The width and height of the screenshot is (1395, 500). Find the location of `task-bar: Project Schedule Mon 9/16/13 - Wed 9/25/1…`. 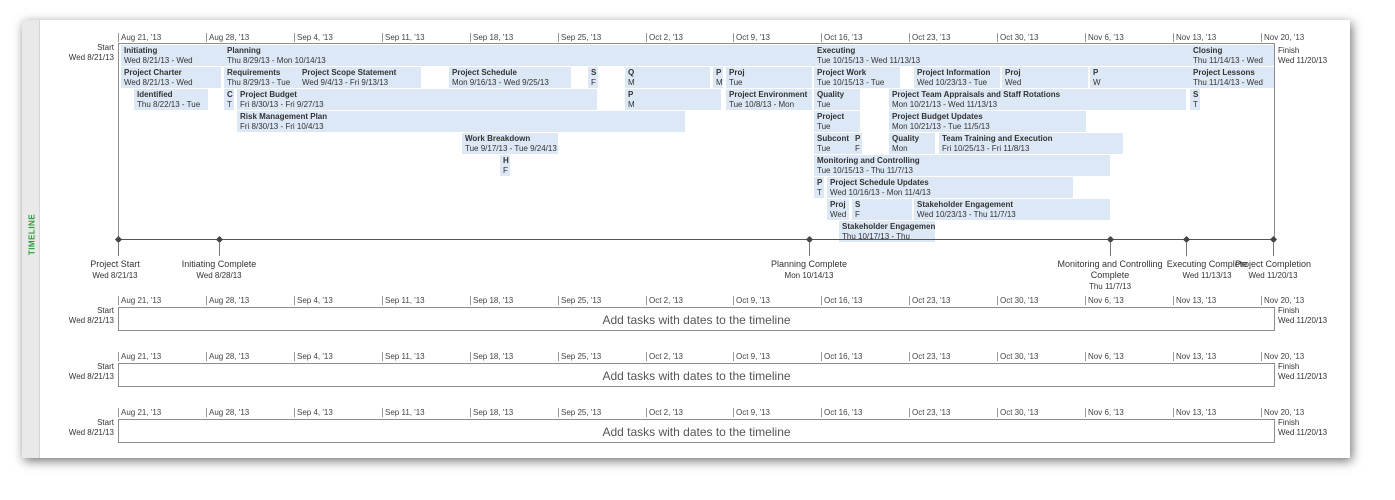

task-bar: Project Schedule Mon 9/16/13 - Wed 9/25/1… is located at coordinates (510, 77).